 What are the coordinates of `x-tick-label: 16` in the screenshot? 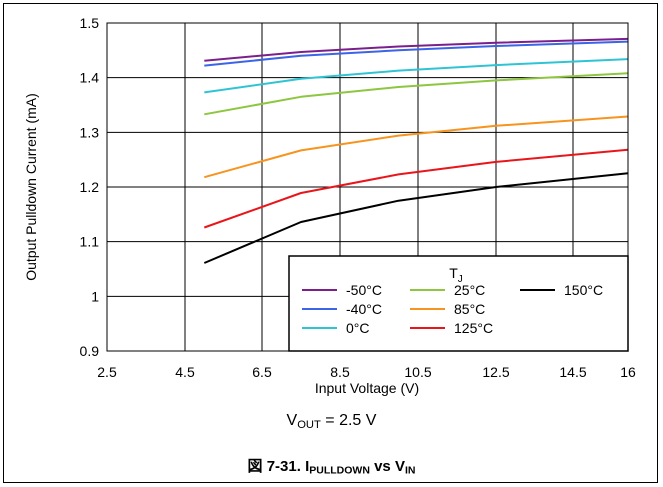 It's located at (628, 372).